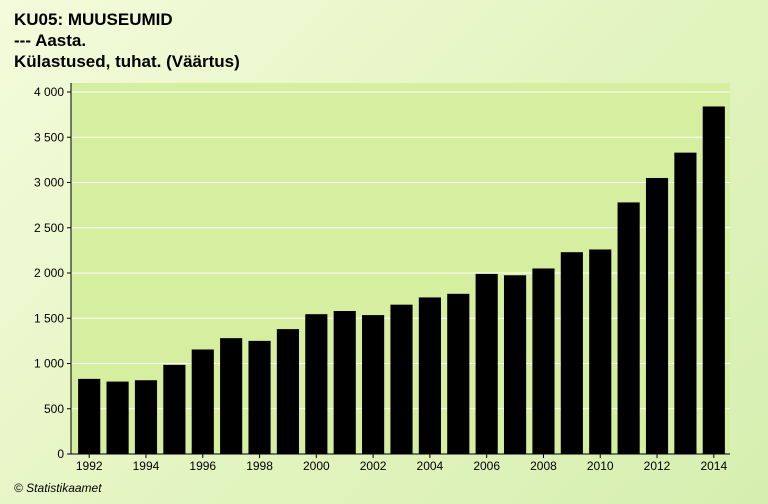  What do you see at coordinates (54, 409) in the screenshot?
I see `y-tick-label: 500` at bounding box center [54, 409].